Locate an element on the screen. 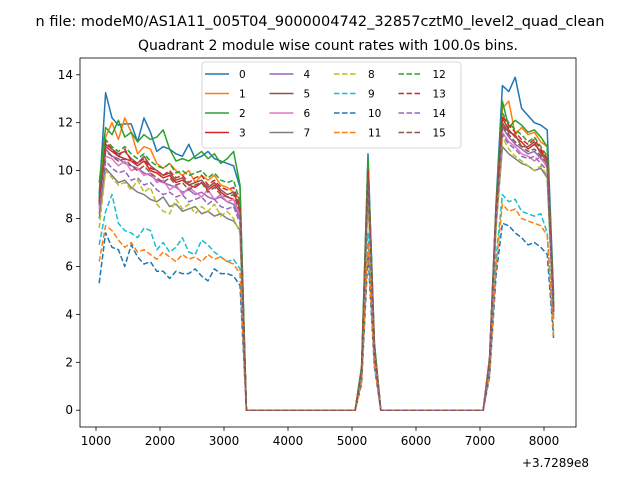 This screenshot has height=480, width=640. legend-label: 7 is located at coordinates (307, 134).